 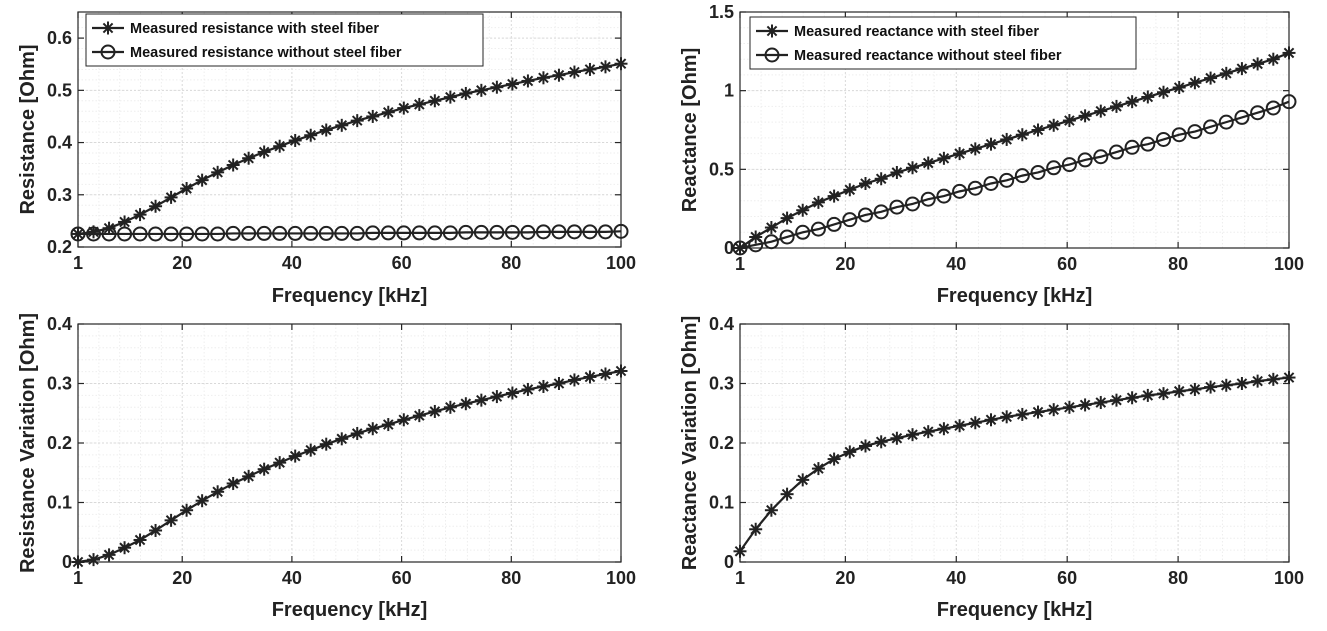 I want to click on legend-box, so click(x=284, y=40).